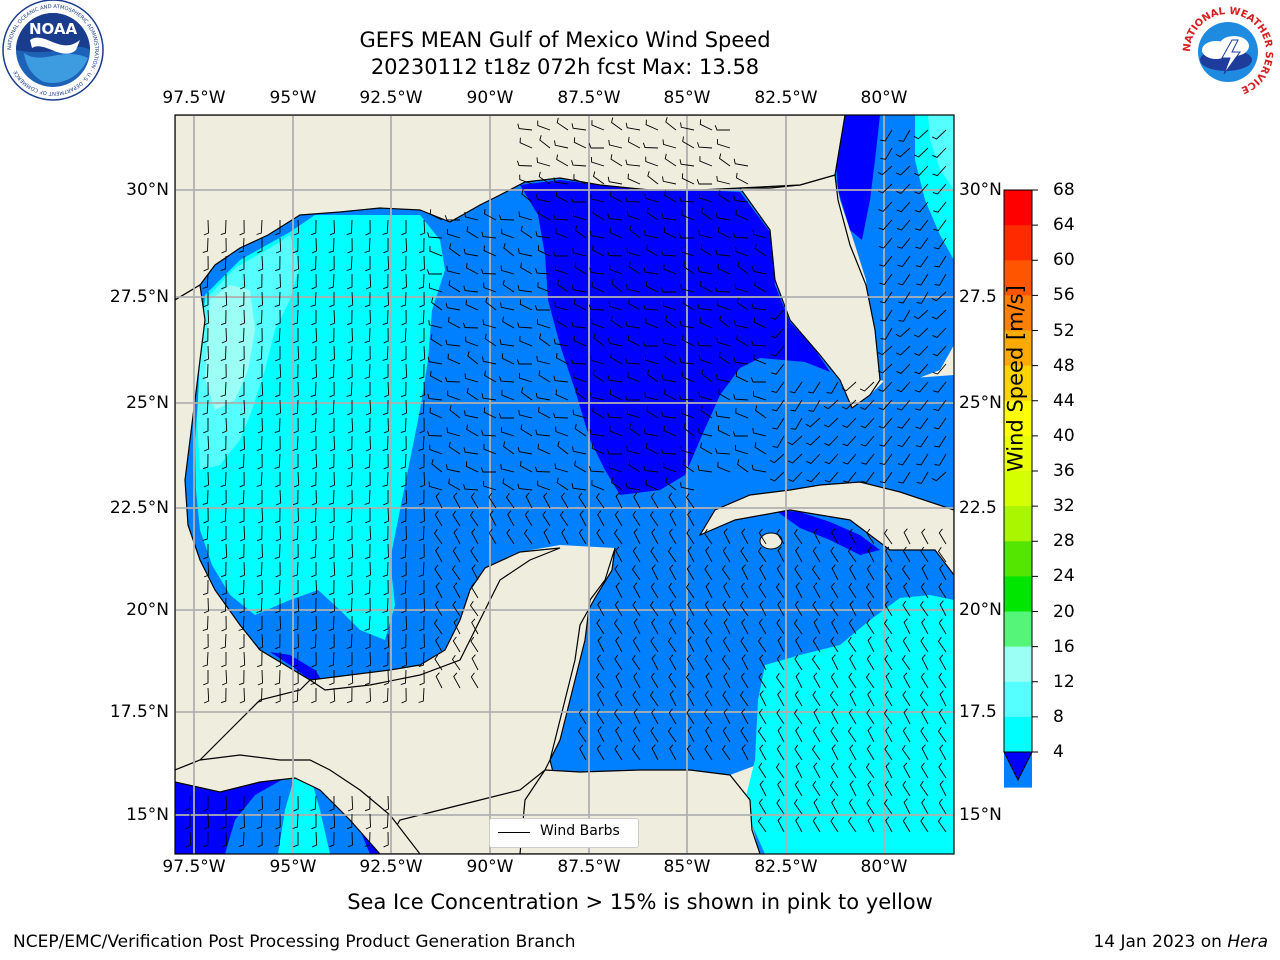 The image size is (1280, 960). What do you see at coordinates (490, 98) in the screenshot?
I see `lon-tick-label-top: 90°W` at bounding box center [490, 98].